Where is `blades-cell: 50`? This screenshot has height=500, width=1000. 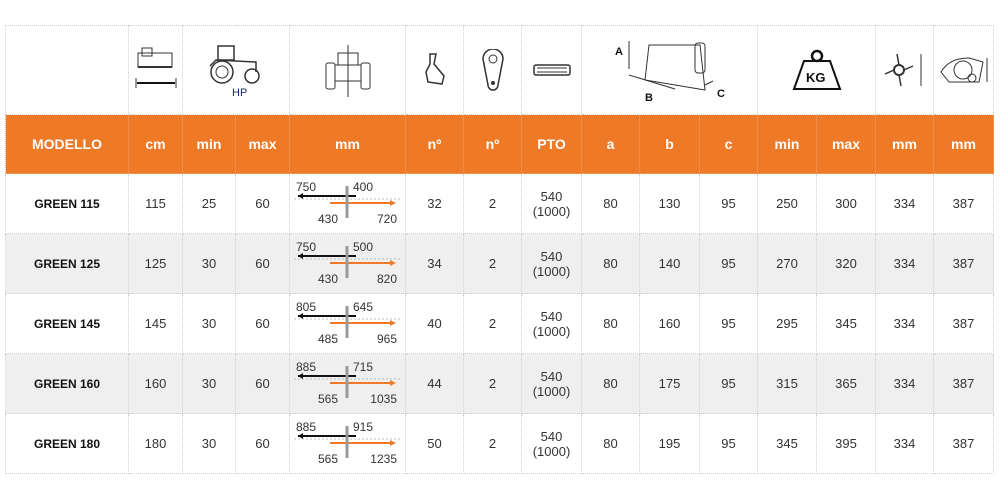 blades-cell: 50 is located at coordinates (434, 443).